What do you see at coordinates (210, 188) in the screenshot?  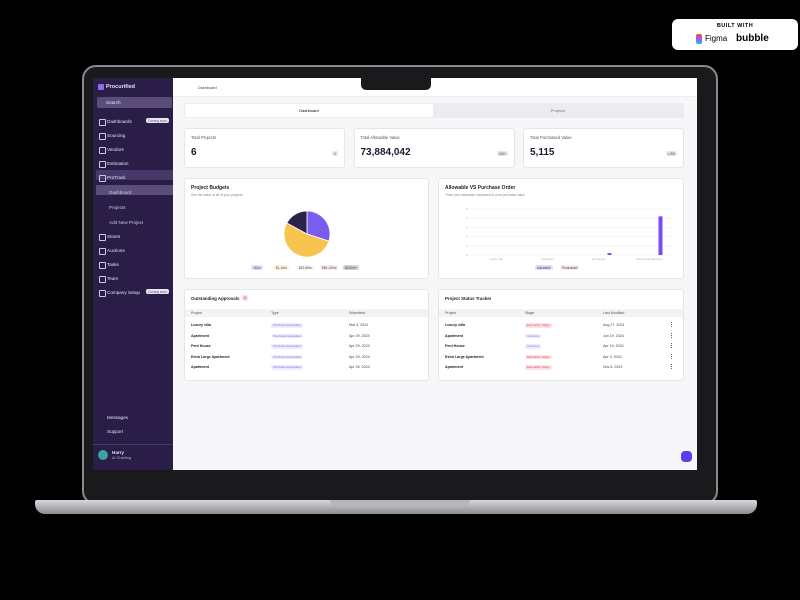 I see `card-title: Project Budgets` at bounding box center [210, 188].